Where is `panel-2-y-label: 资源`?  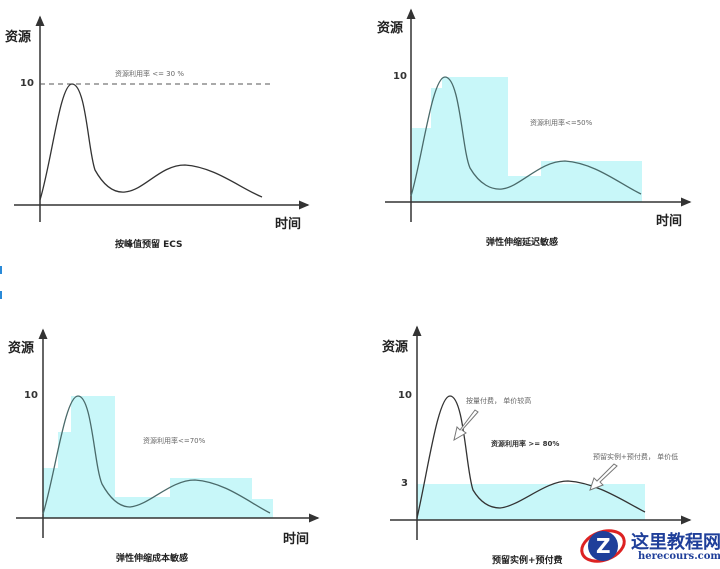 panel-2-y-label: 资源 is located at coordinates (390, 28).